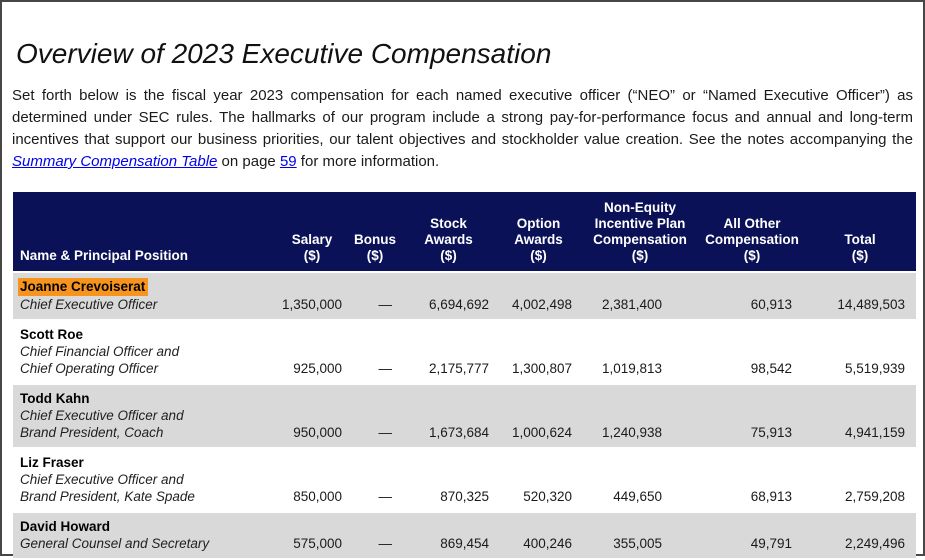 This screenshot has width=925, height=560. I want to click on total-cell: 2,759,208, so click(860, 480).